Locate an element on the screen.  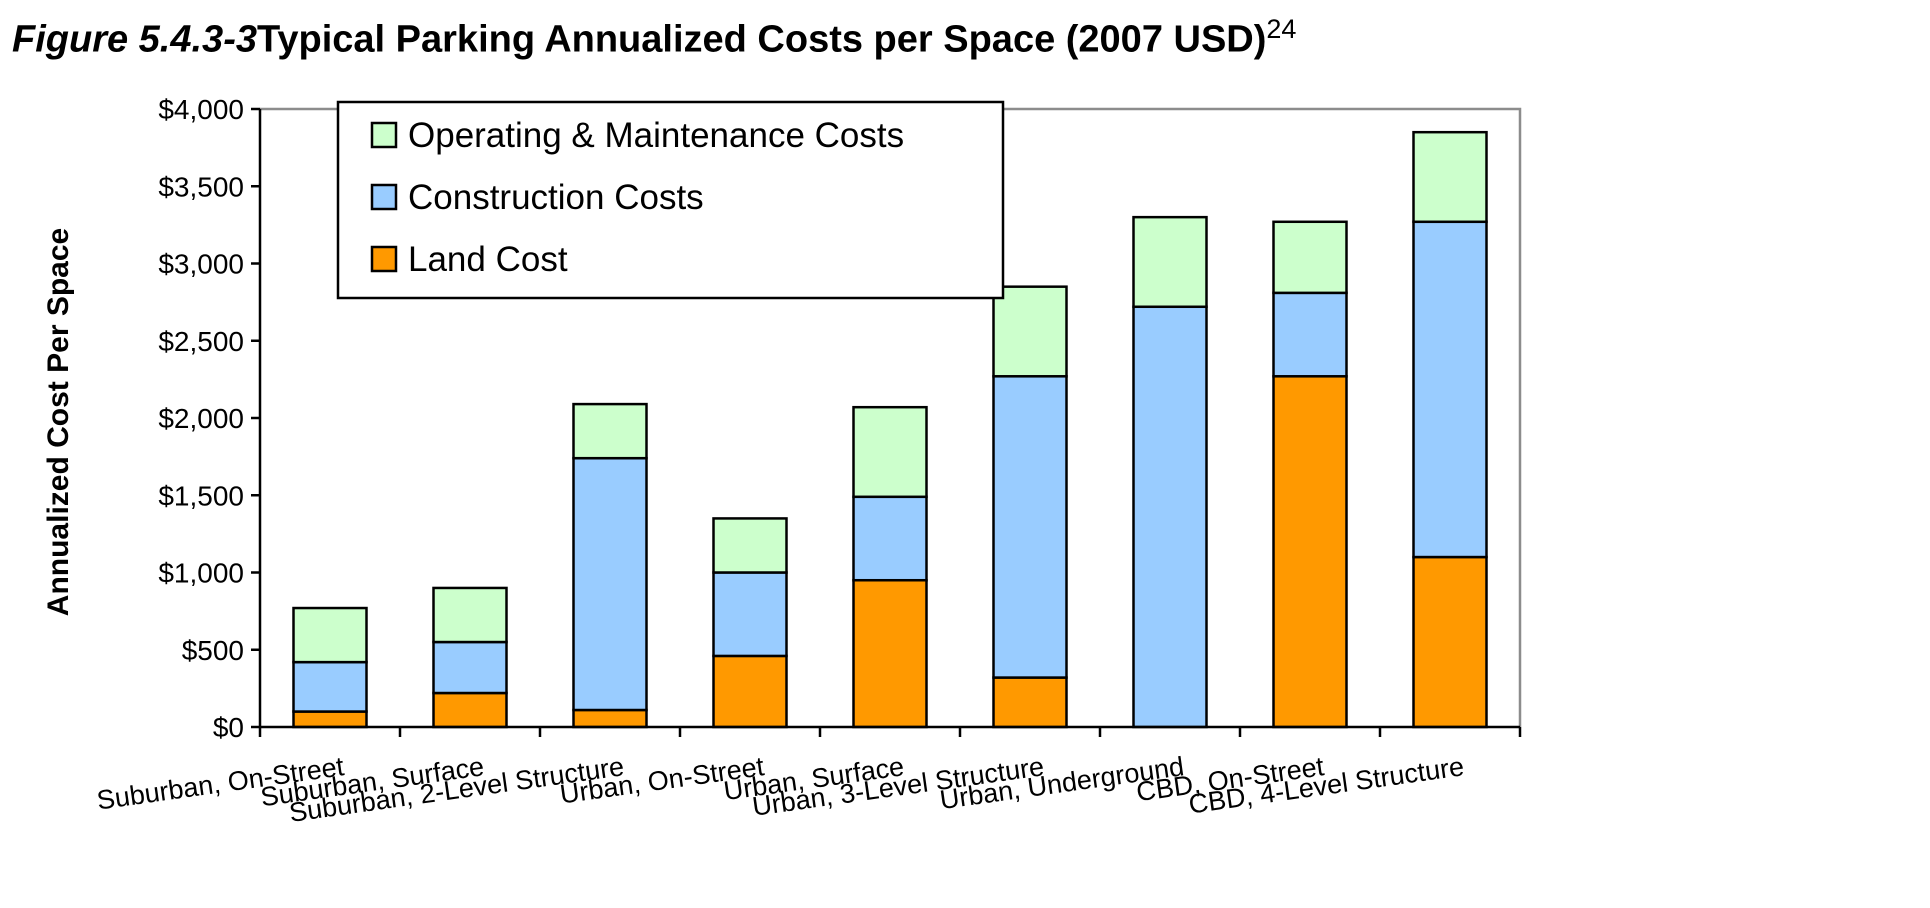
footnote-marker: 24 is located at coordinates (1281, 29).